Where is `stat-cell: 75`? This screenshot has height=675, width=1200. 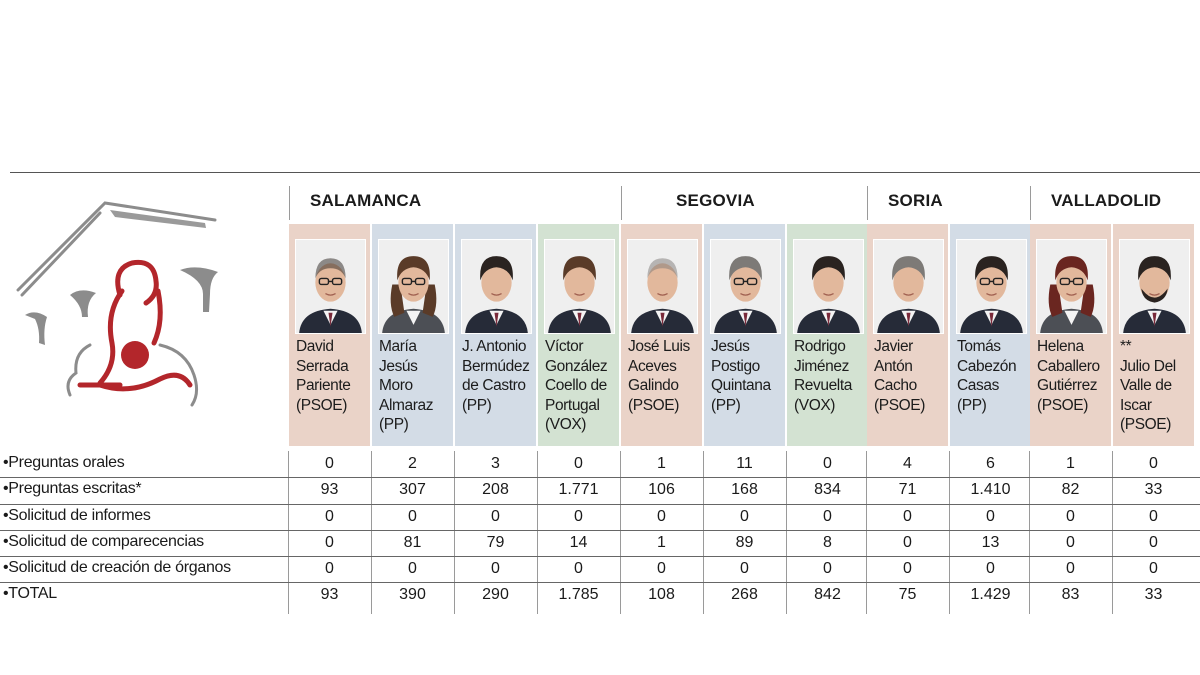
stat-cell: 75 is located at coordinates (907, 594).